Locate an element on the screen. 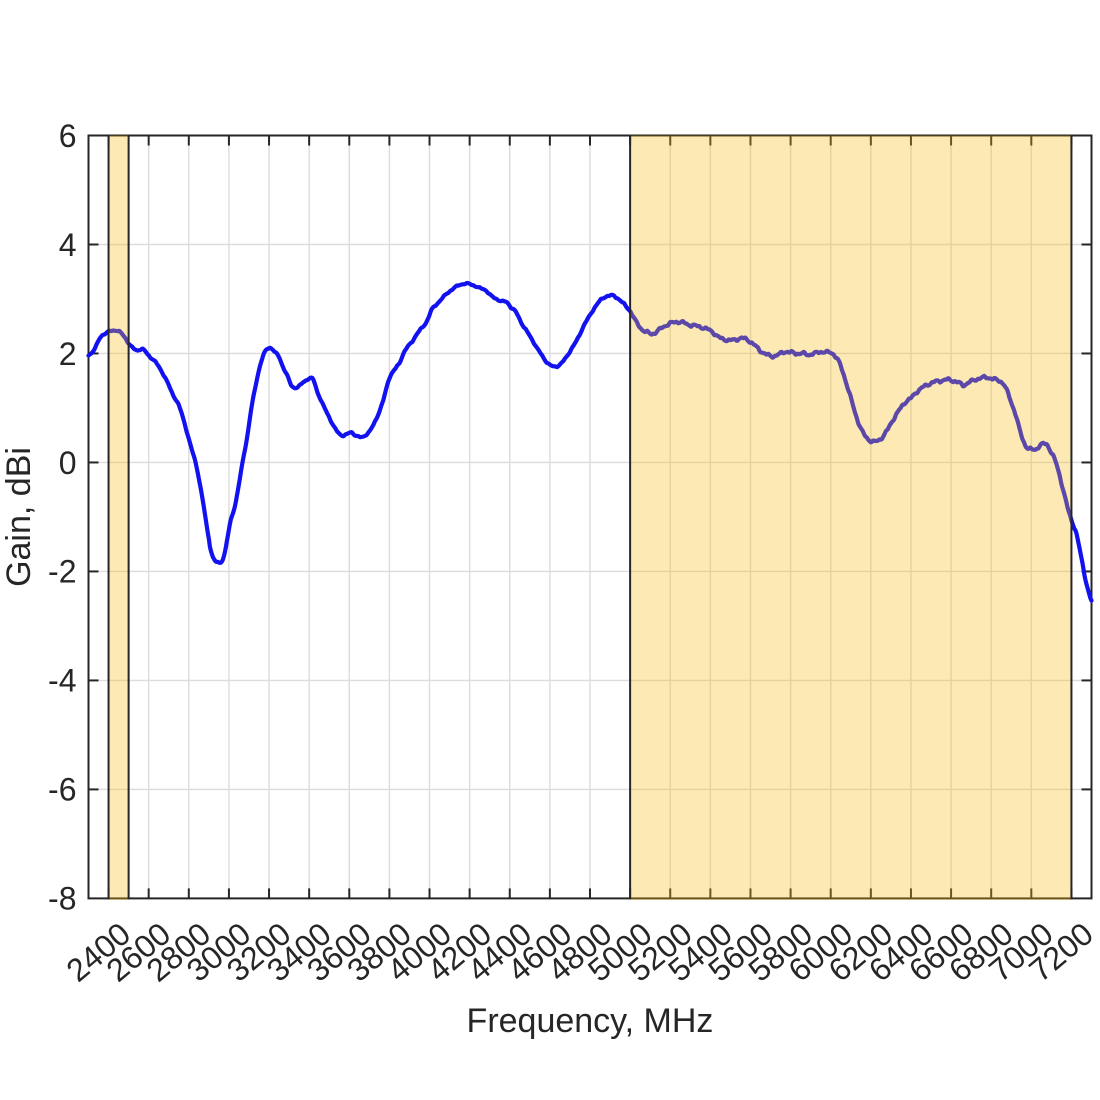 The image size is (1100, 1100). svg-text: 0 is located at coordinates (68, 463).